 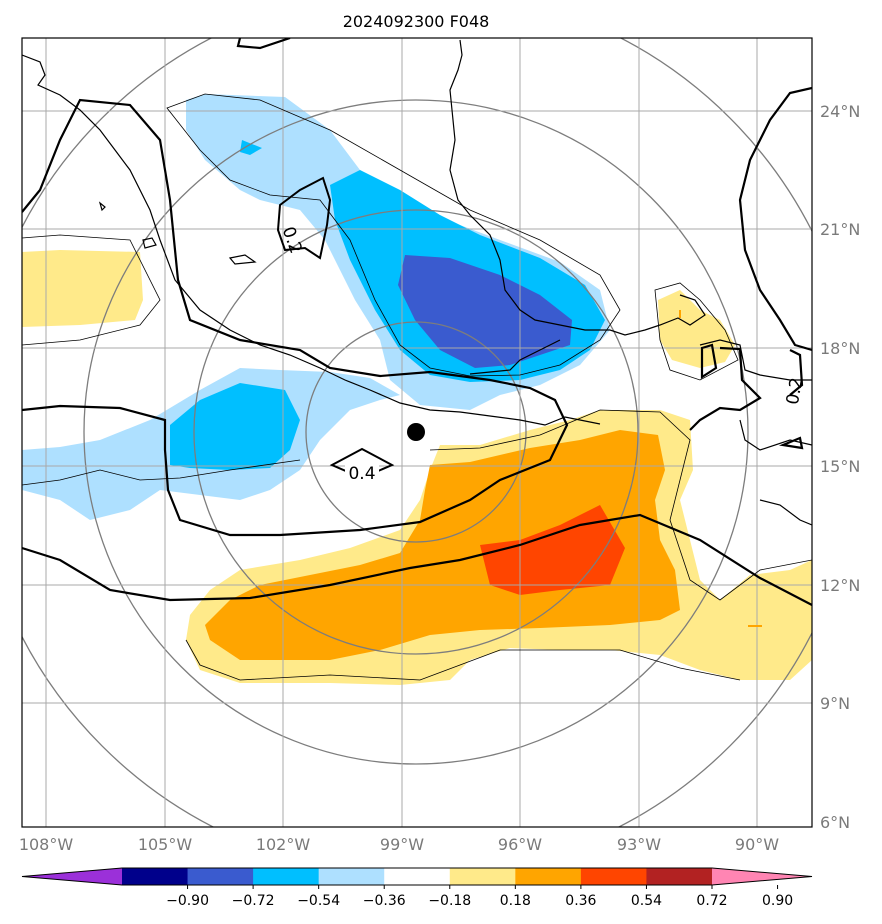 What do you see at coordinates (165, 844) in the screenshot?
I see `lon-label: 105°W` at bounding box center [165, 844].